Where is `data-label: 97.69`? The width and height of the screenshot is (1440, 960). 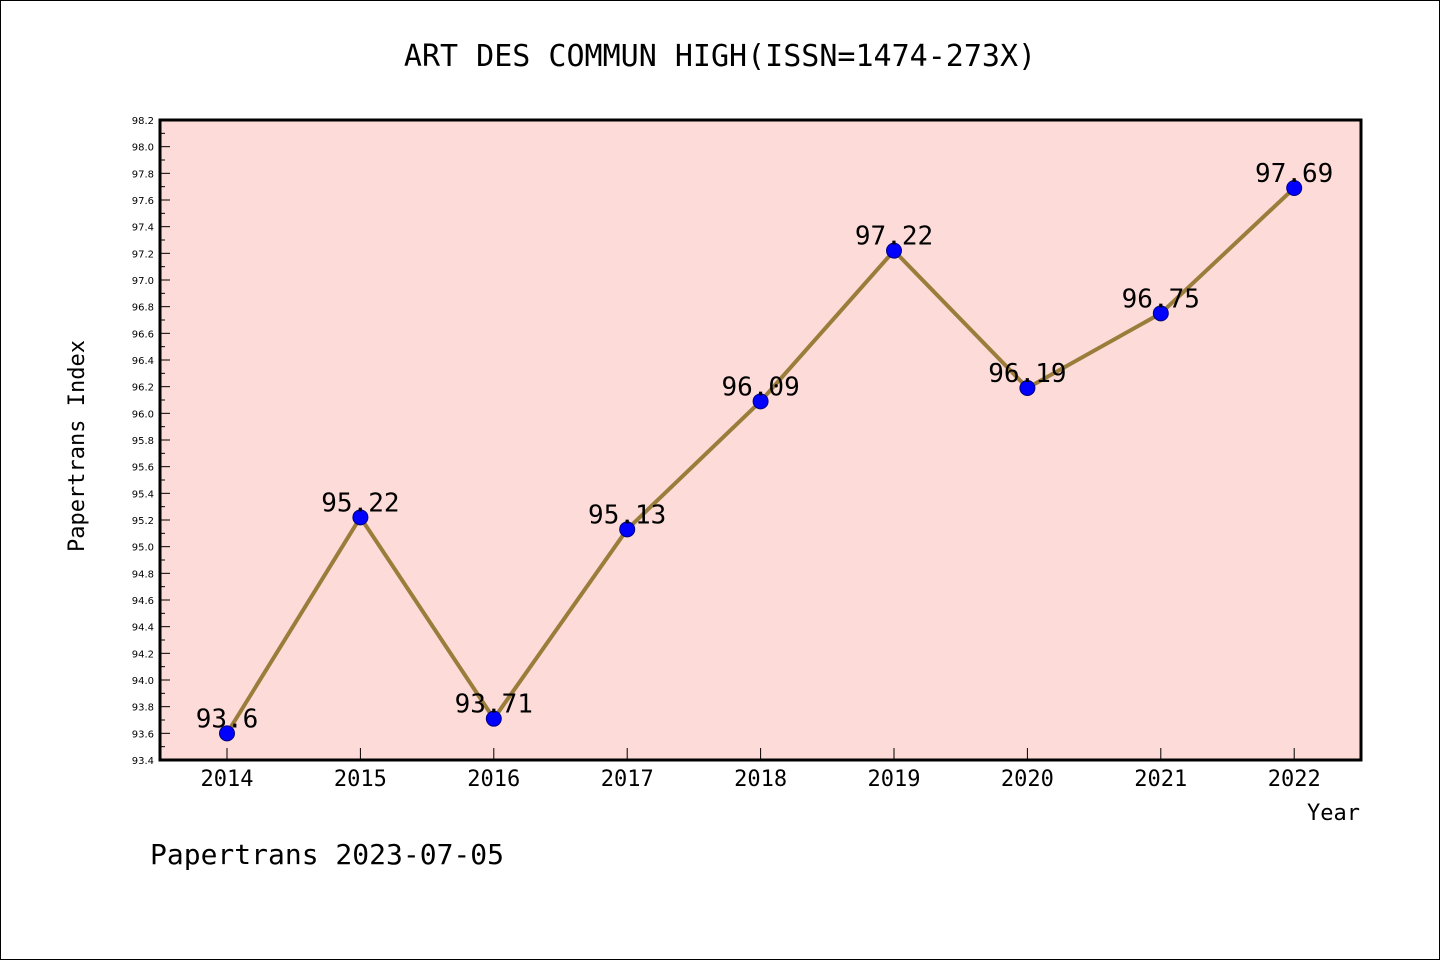 data-label: 97.69 is located at coordinates (1294, 174).